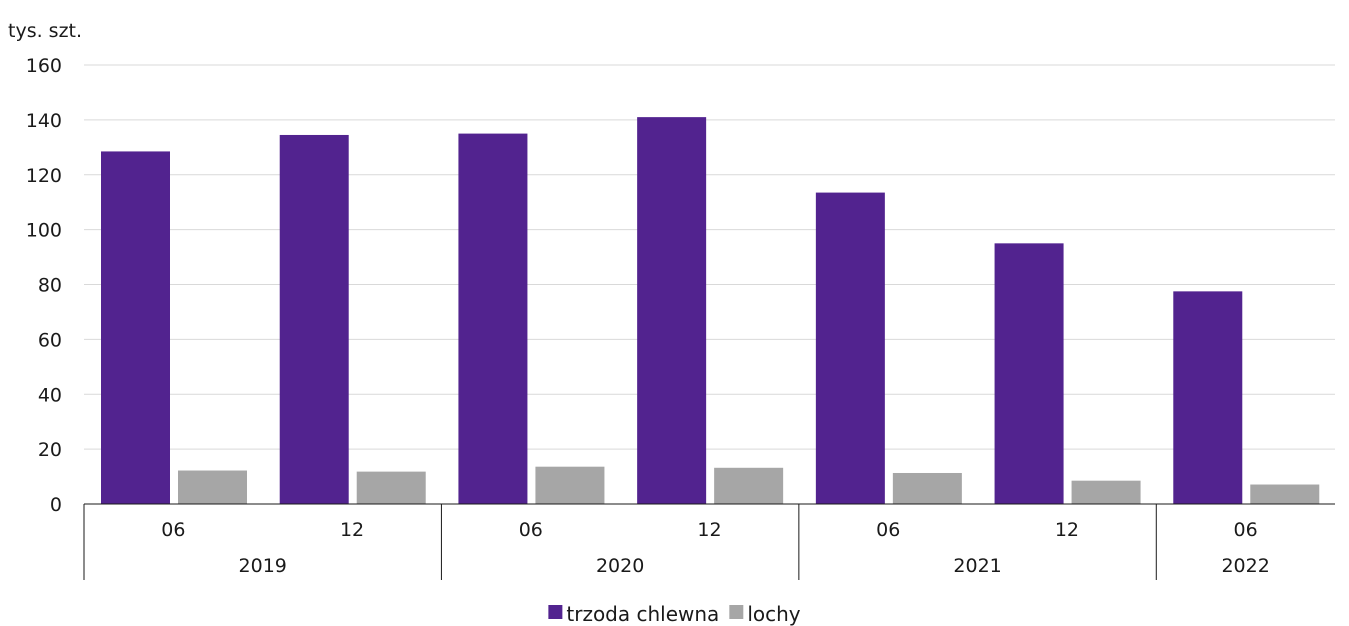 This screenshot has width=1349, height=626. Describe the element at coordinates (44, 66) in the screenshot. I see `y-tick-label: 160` at that location.